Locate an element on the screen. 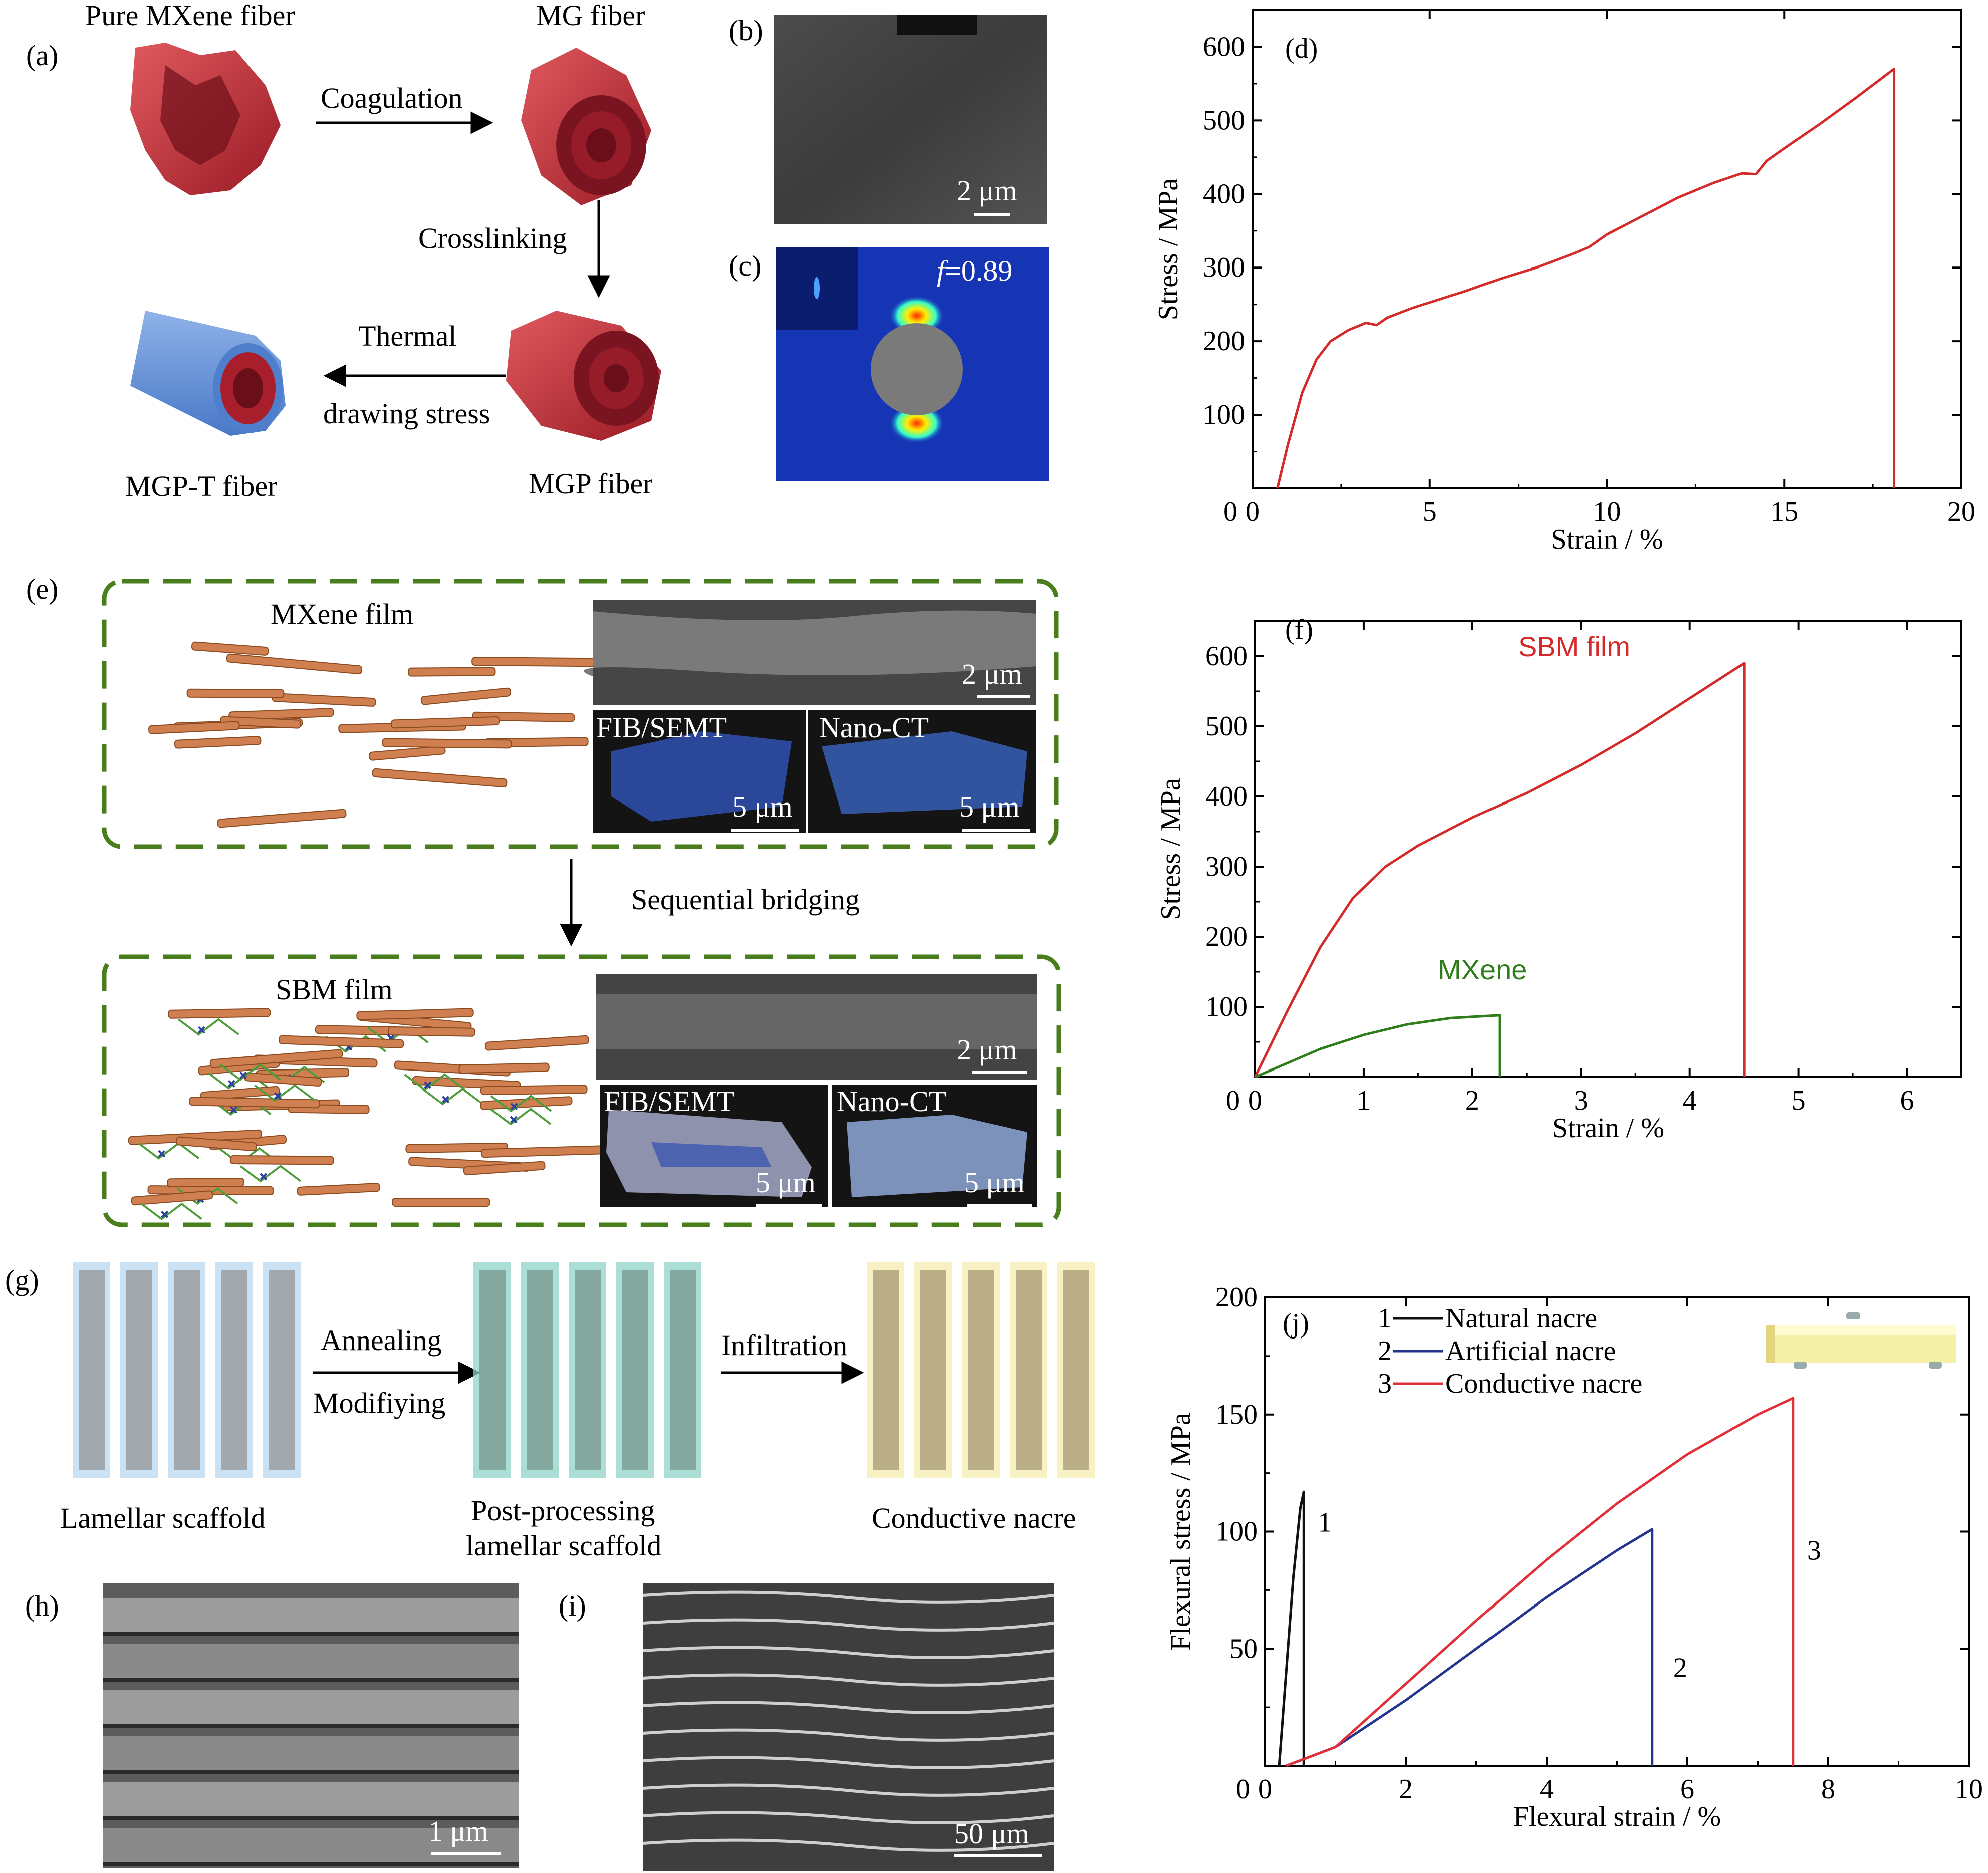 The height and width of the screenshot is (1873, 1988). nanoct-label-sbm: Nano-CT is located at coordinates (891, 1101).